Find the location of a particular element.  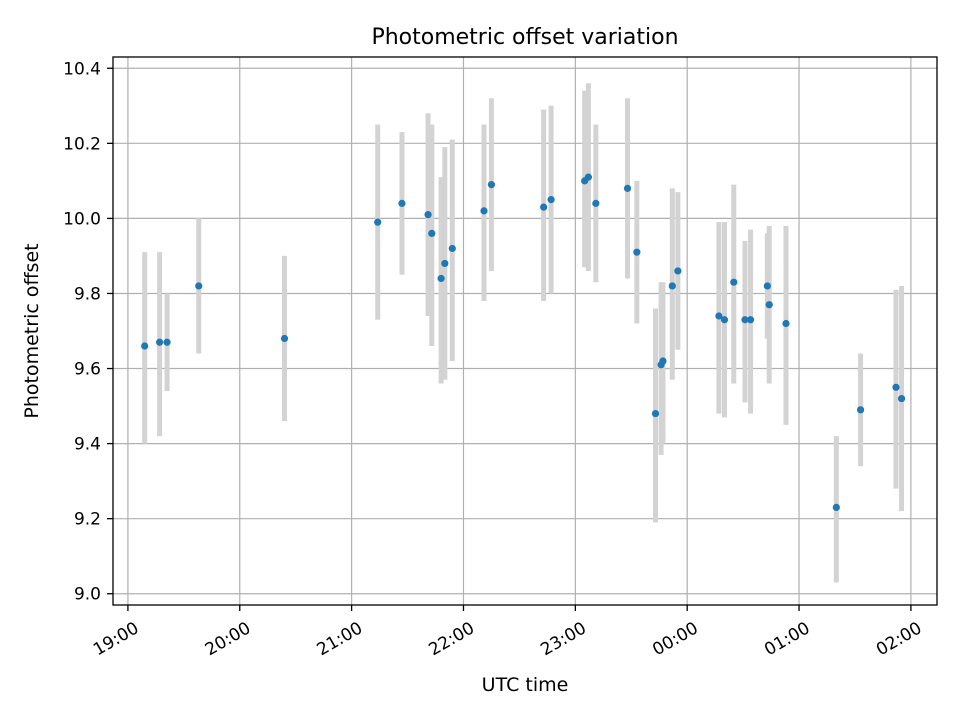

y-tick-label: 10.4 is located at coordinates (82, 69).